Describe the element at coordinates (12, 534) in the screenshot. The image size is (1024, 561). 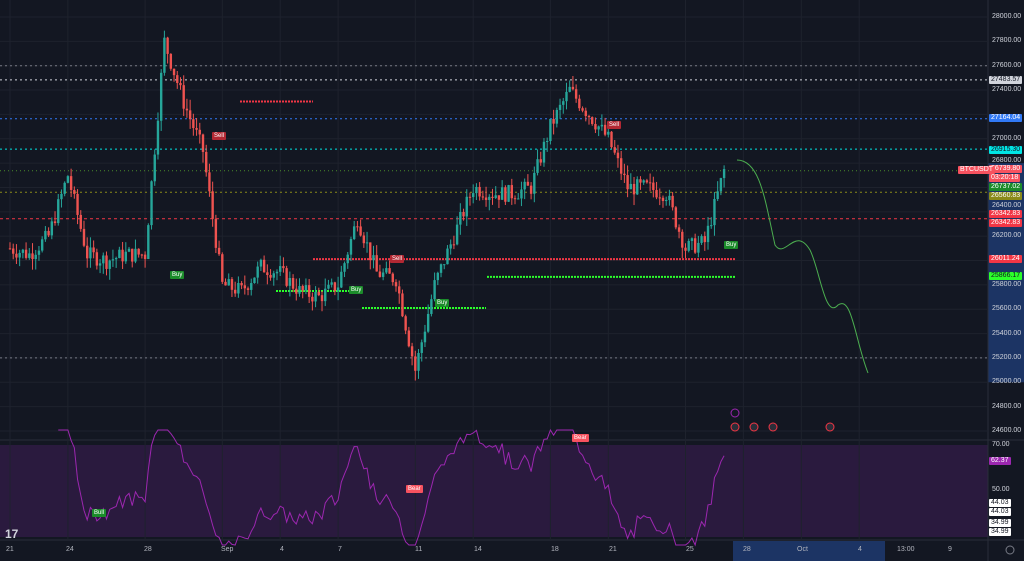
I see `tradingview-logo: 17` at that location.